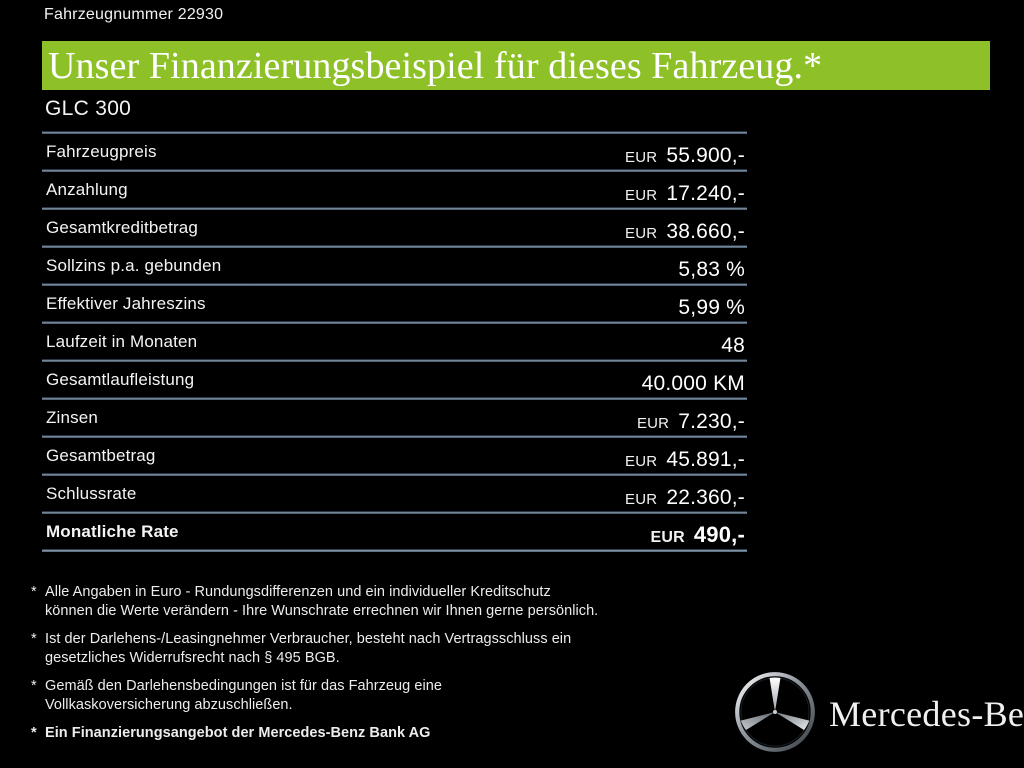 Image resolution: width=1024 pixels, height=768 pixels. Describe the element at coordinates (169, 705) in the screenshot. I see `footnote-line: Vollkaskoversicherung abzuschließen.` at that location.